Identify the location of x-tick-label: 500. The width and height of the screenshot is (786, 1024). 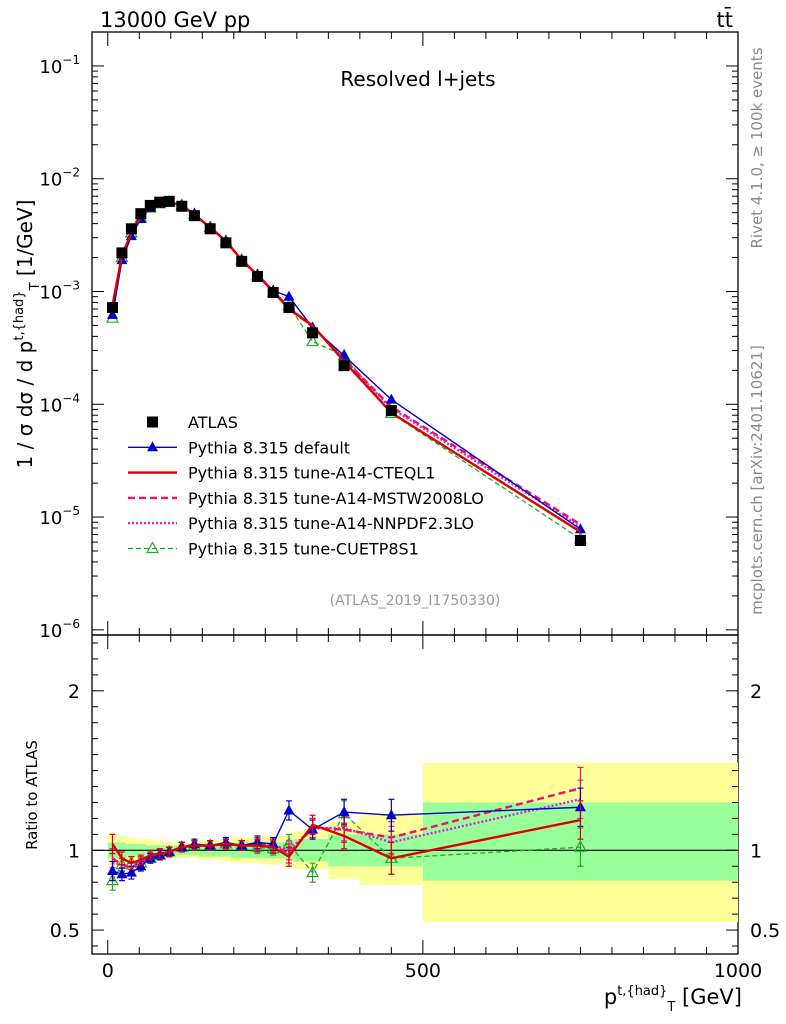
(423, 971).